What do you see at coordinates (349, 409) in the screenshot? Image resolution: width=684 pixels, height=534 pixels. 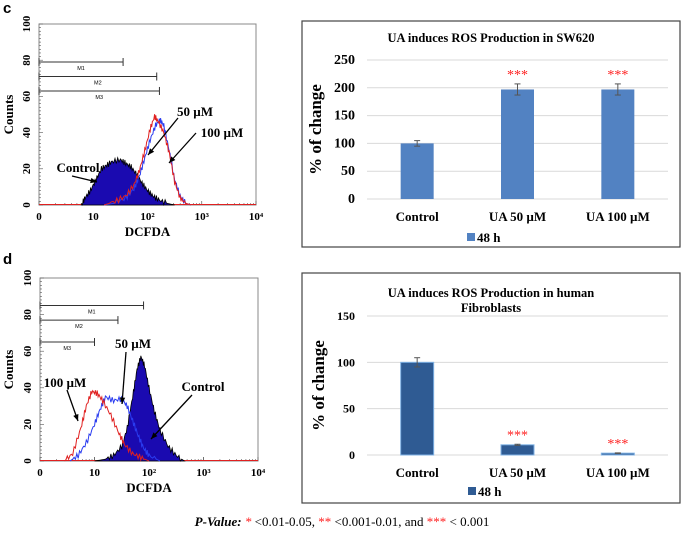 I see `y-tick-label: 50` at bounding box center [349, 409].